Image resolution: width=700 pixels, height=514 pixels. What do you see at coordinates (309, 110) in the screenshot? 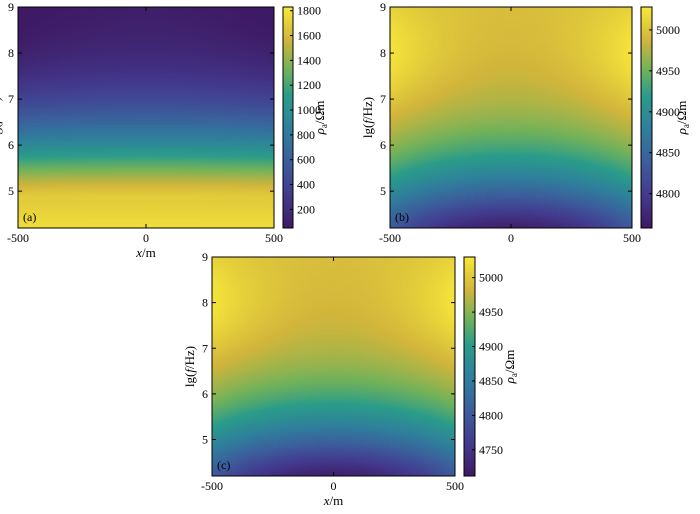
I see `colorbar-tick-label: 1000` at bounding box center [309, 110].